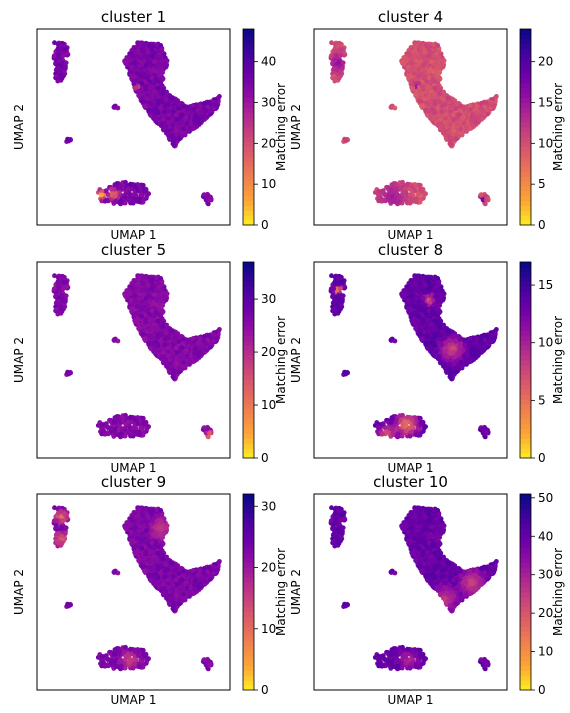  What do you see at coordinates (268, 62) in the screenshot?
I see `colorbar-tick-label: 40` at bounding box center [268, 62].